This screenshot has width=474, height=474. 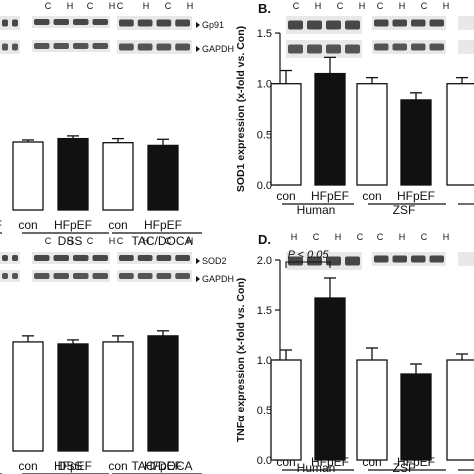 What do you see at coordinates (264, 311) in the screenshot?
I see `y-tick-label: 1.5` at bounding box center [264, 311].